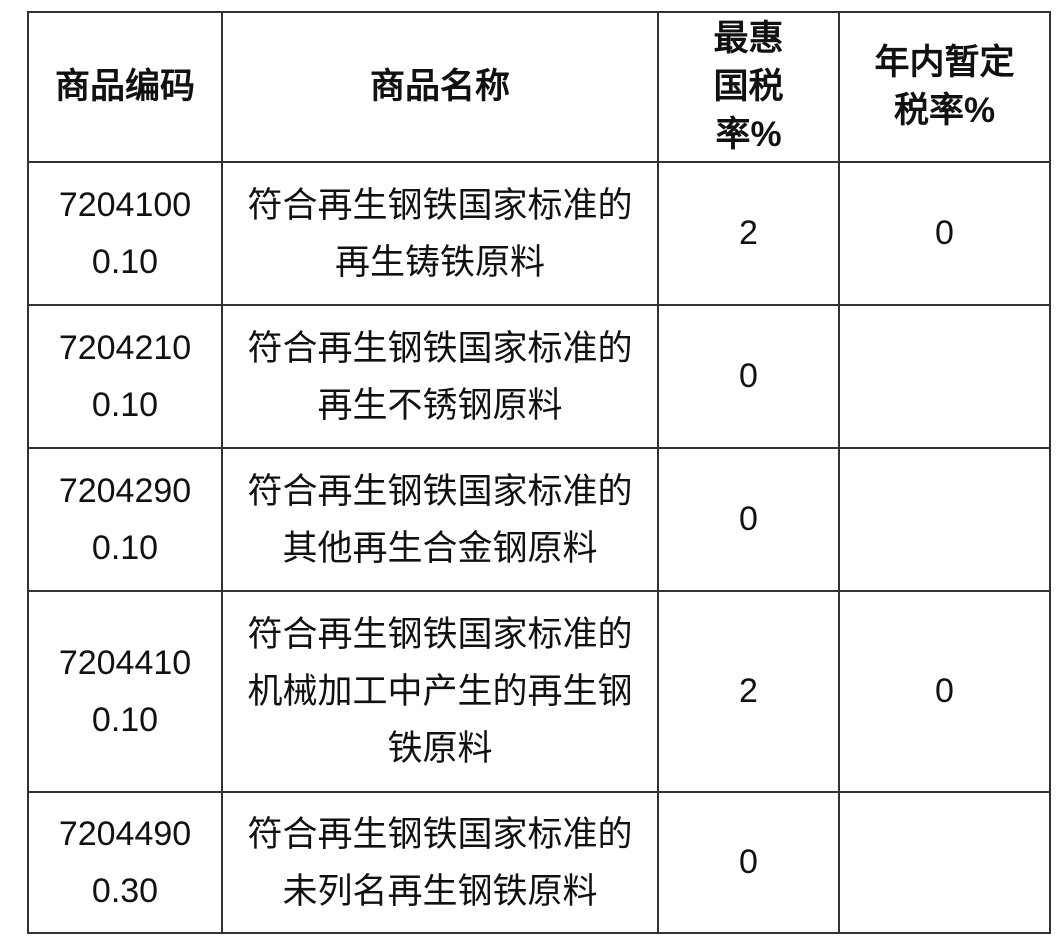  Describe the element at coordinates (125, 233) in the screenshot. I see `code-cell: 72041000.10` at that location.